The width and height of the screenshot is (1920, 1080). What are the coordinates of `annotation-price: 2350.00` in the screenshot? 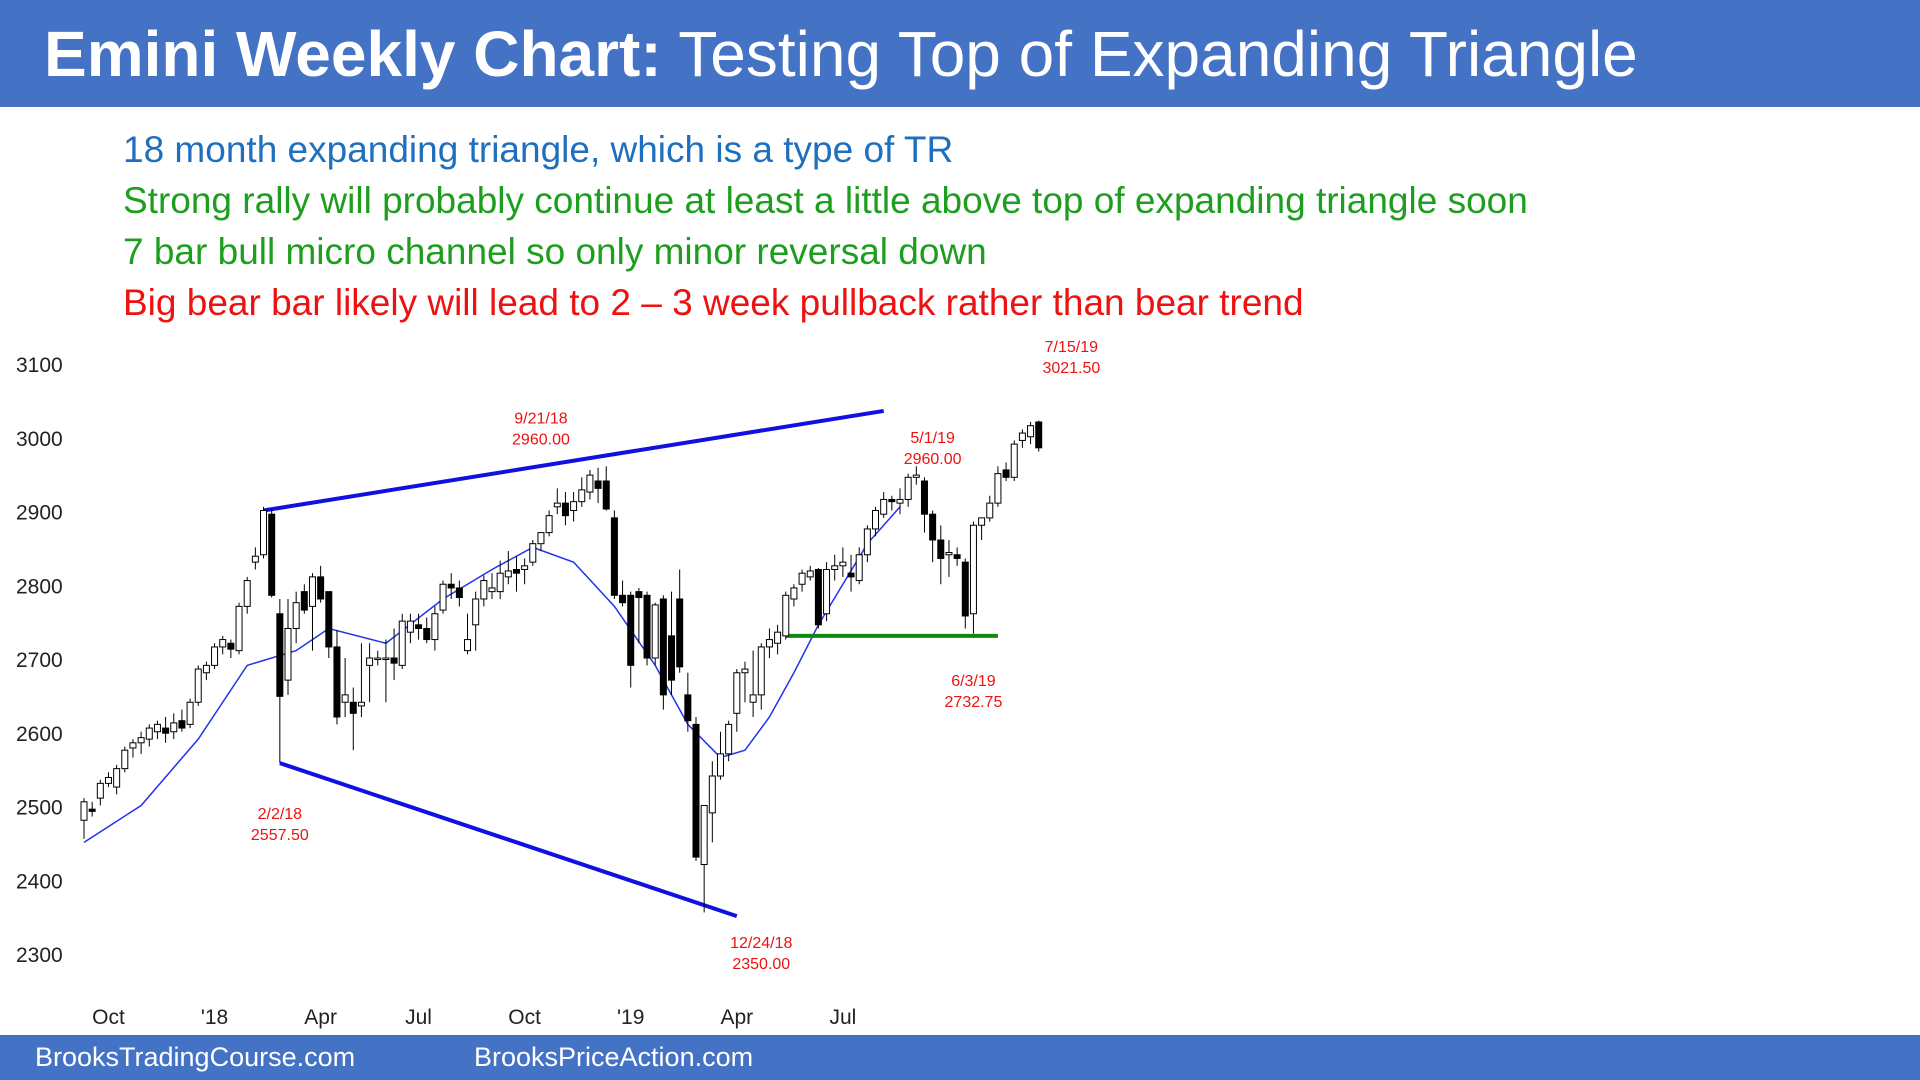 It's located at (761, 964).